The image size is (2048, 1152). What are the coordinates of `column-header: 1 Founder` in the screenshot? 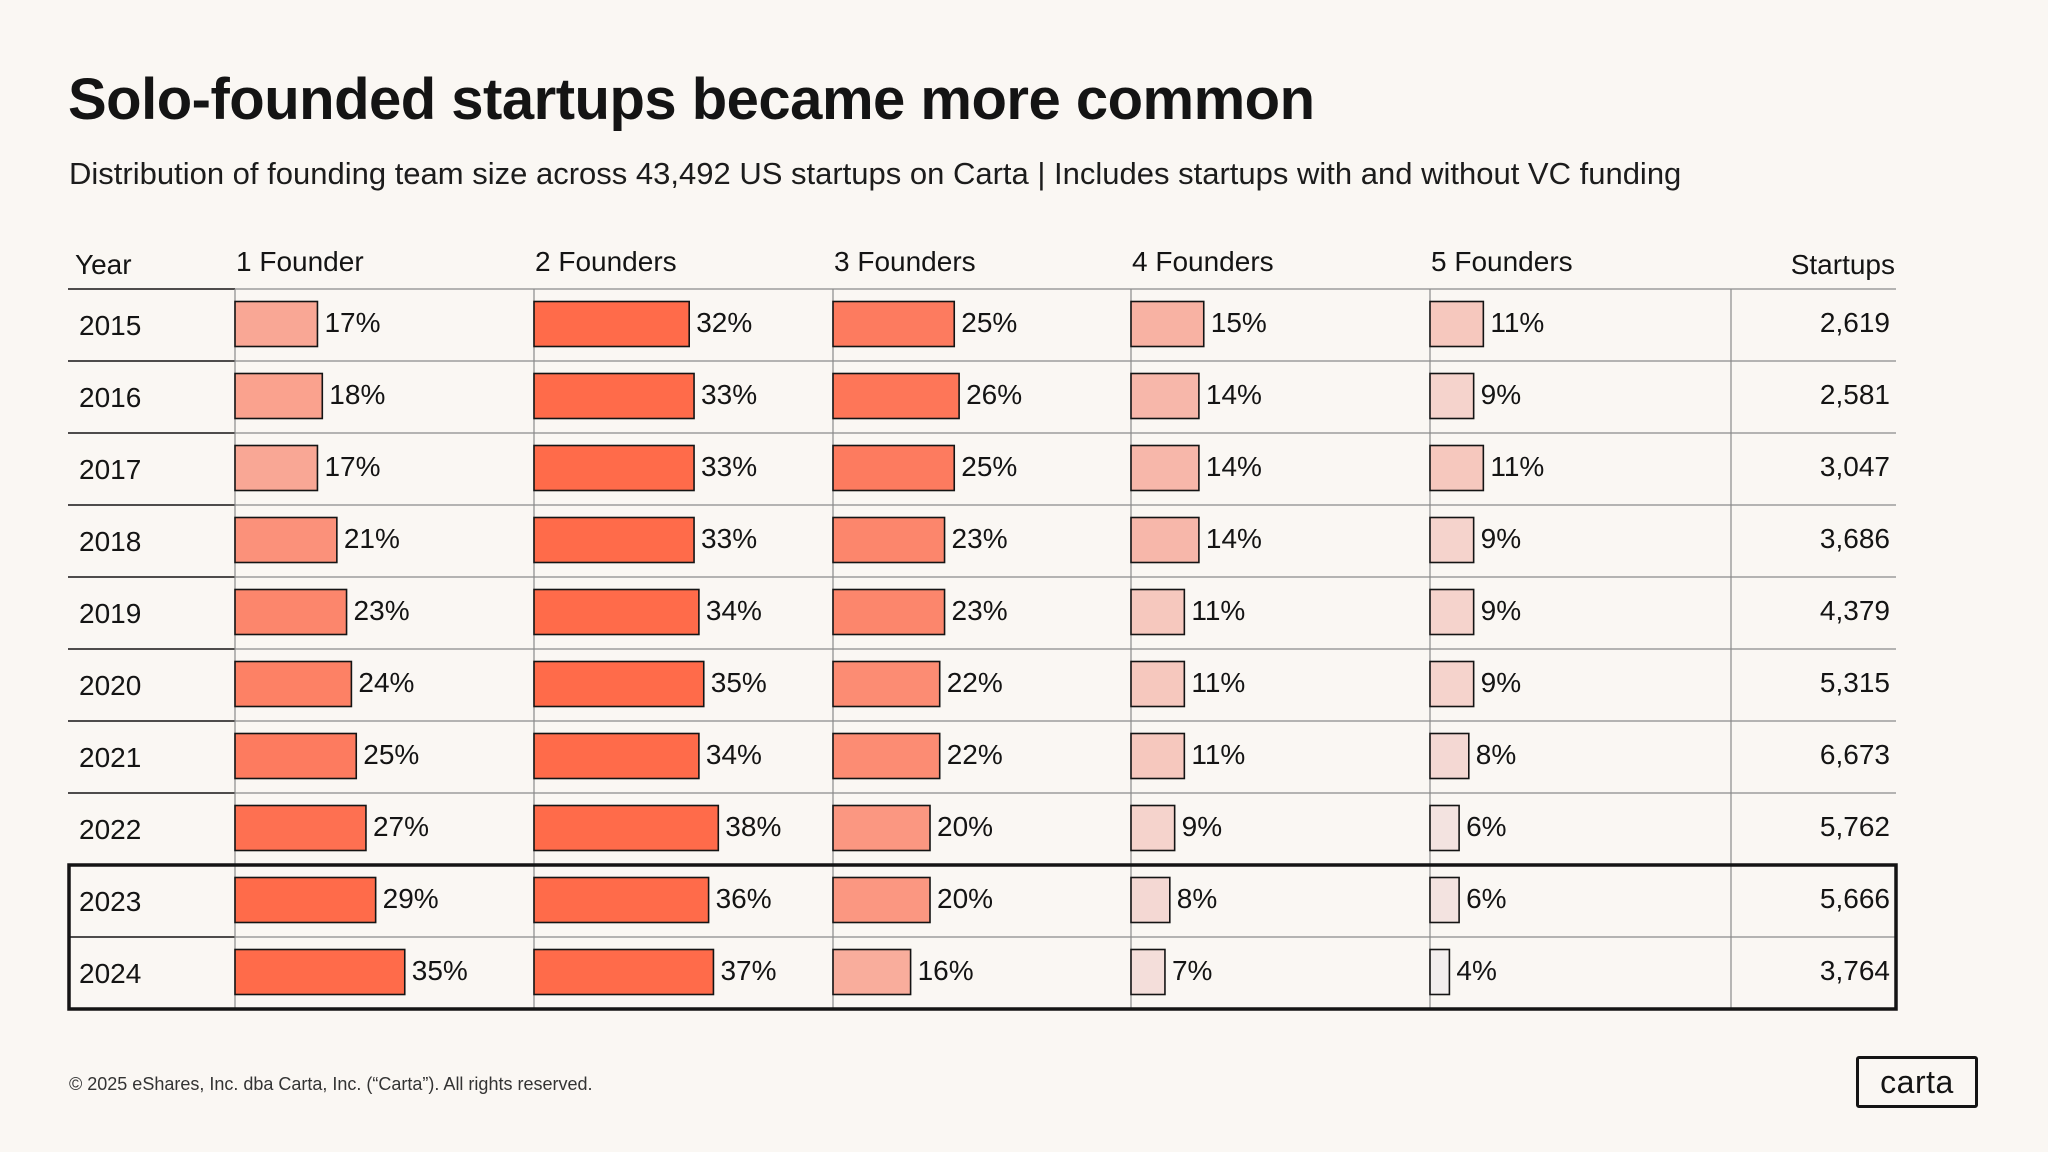 It's located at (300, 261).